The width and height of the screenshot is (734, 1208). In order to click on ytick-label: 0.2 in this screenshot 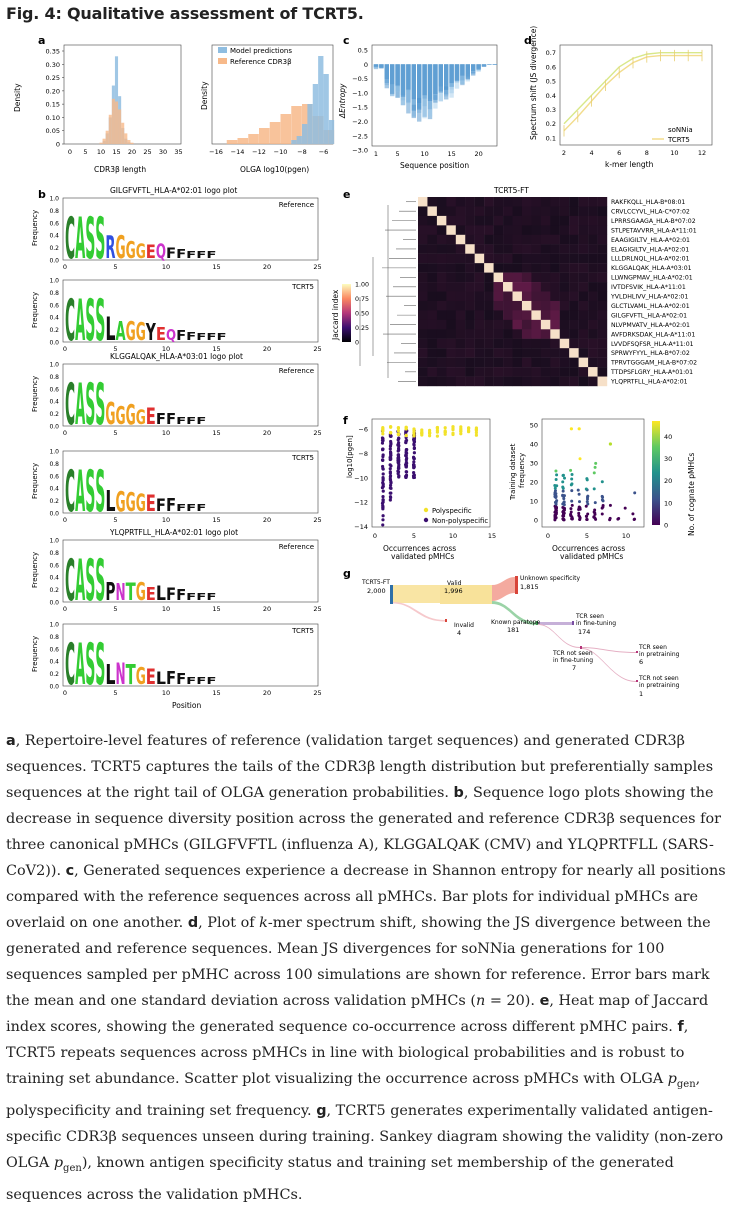, I will do `click(54, 414)`.